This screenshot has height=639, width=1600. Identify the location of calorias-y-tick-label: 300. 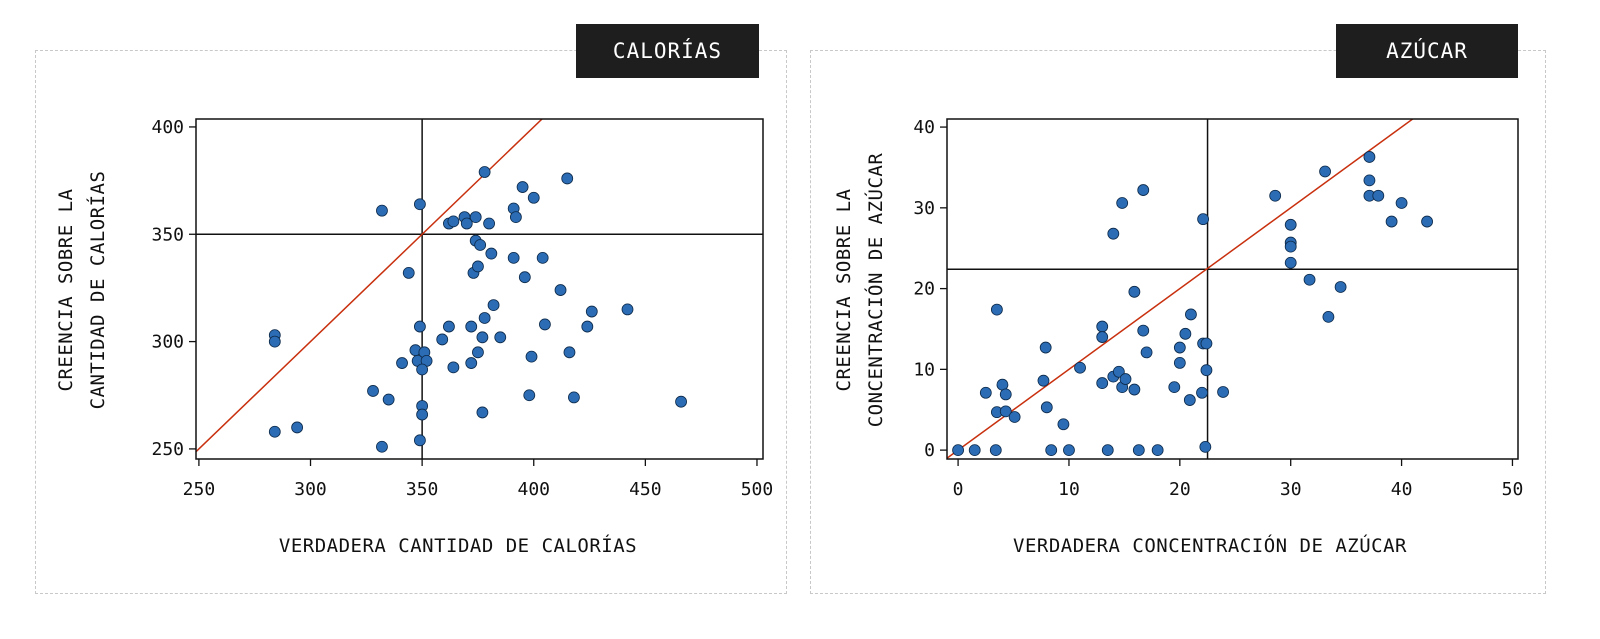
(167, 342).